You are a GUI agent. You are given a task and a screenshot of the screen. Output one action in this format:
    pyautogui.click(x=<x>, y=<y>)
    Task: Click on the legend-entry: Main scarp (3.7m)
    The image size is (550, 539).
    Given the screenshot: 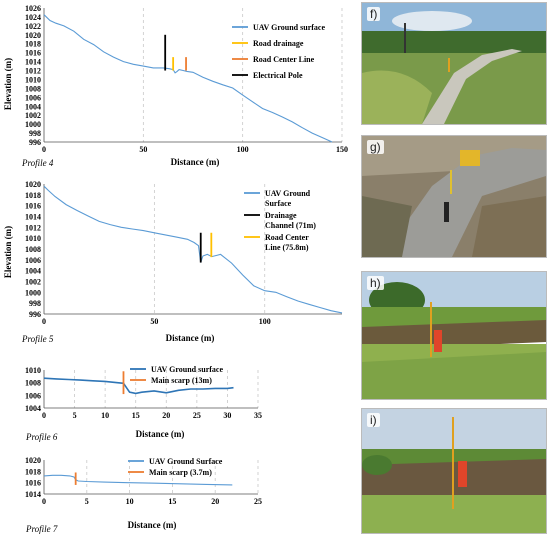 What is the action you would take?
    pyautogui.click(x=180, y=472)
    